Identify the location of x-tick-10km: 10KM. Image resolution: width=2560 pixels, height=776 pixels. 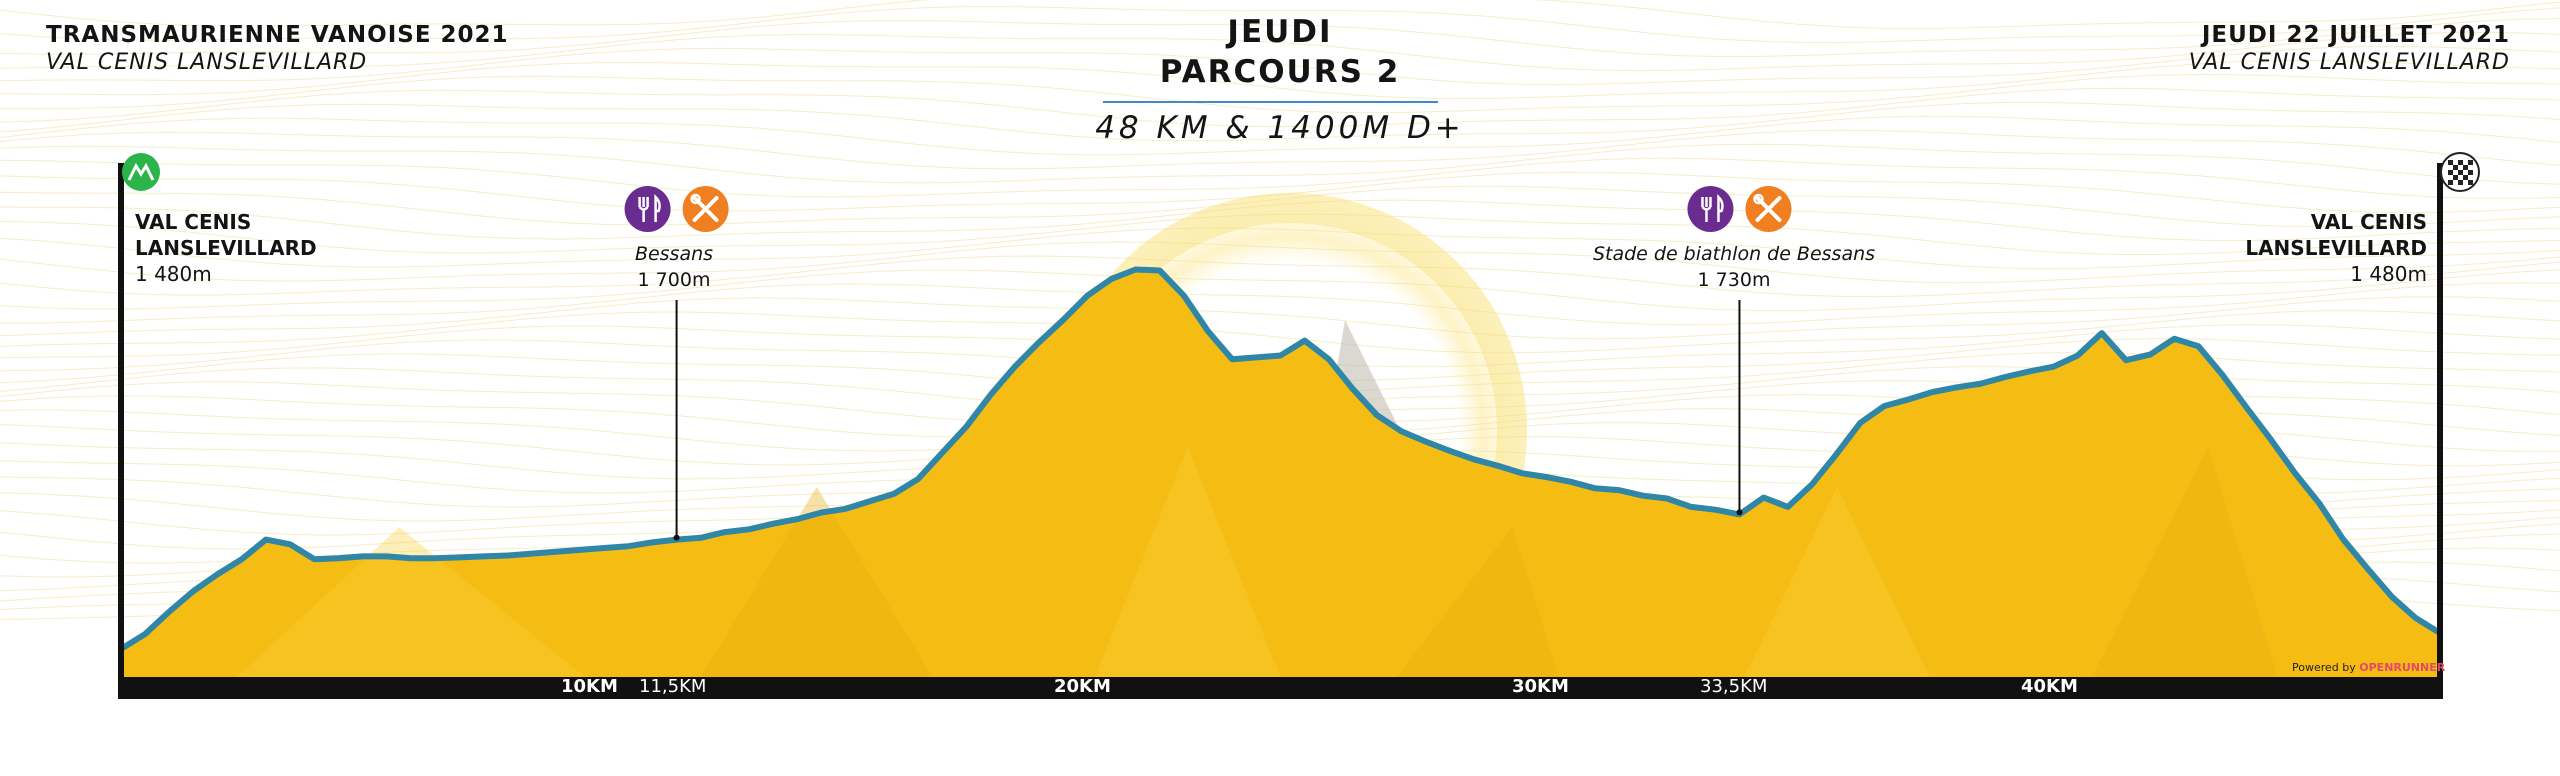
(589, 686).